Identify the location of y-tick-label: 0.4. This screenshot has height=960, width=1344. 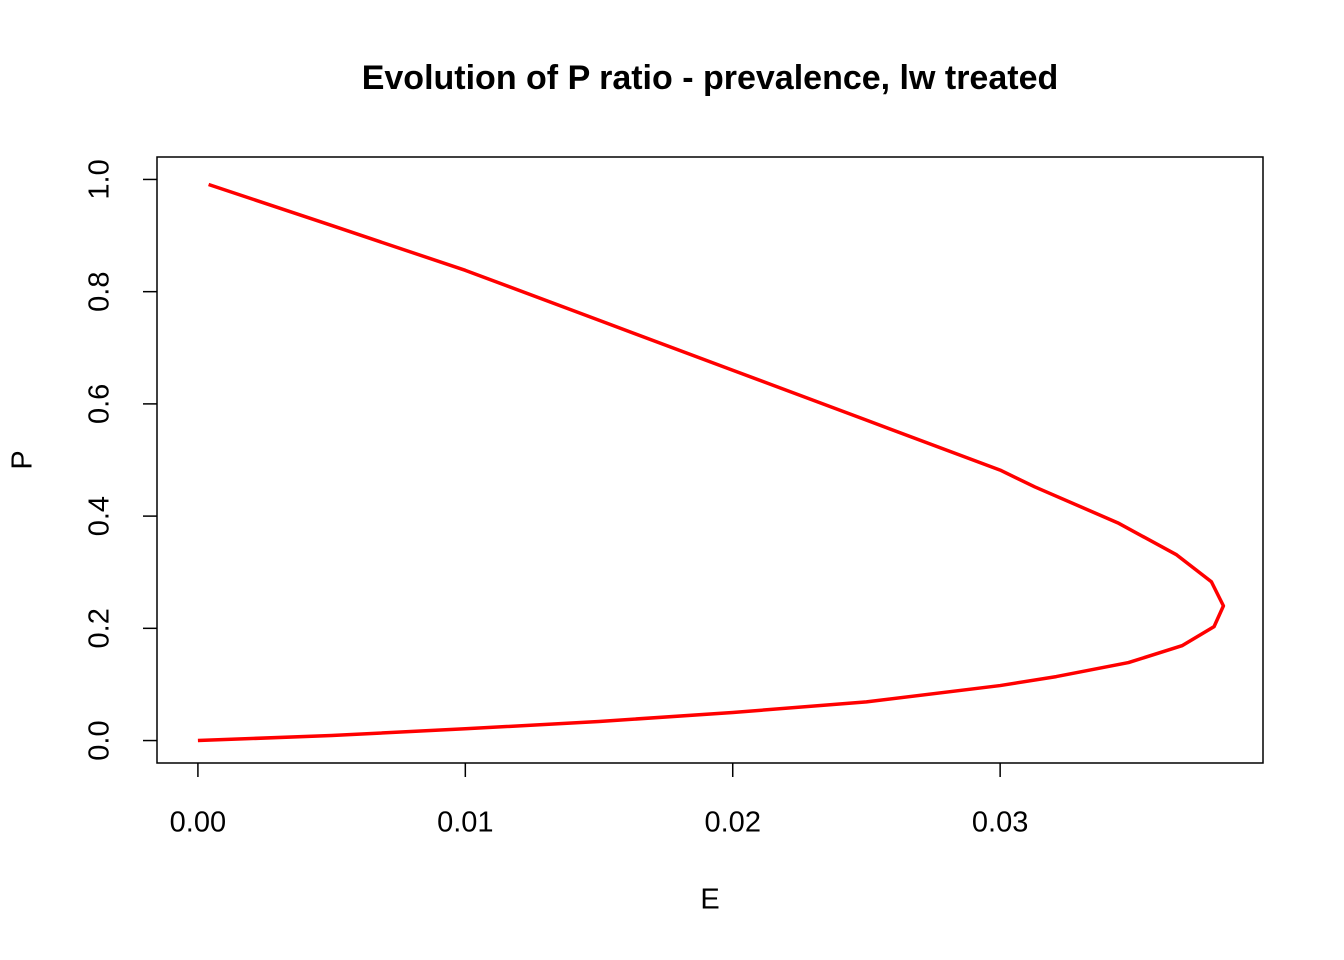
(100, 516).